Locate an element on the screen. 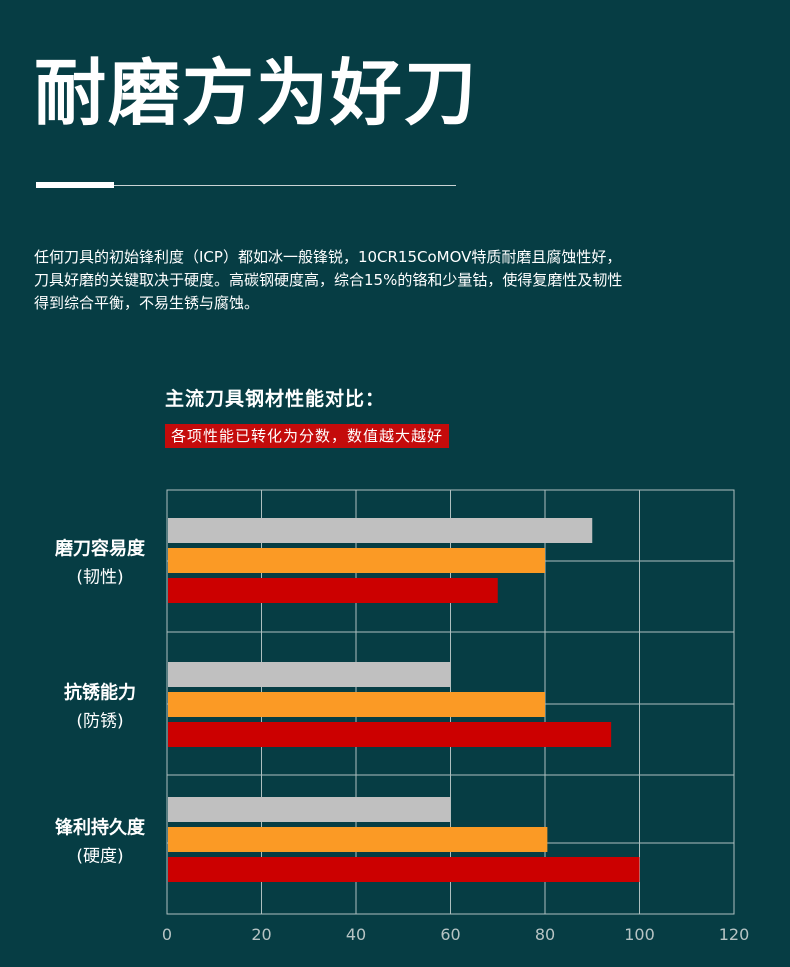  x-tick-label: 60 is located at coordinates (450, 934).